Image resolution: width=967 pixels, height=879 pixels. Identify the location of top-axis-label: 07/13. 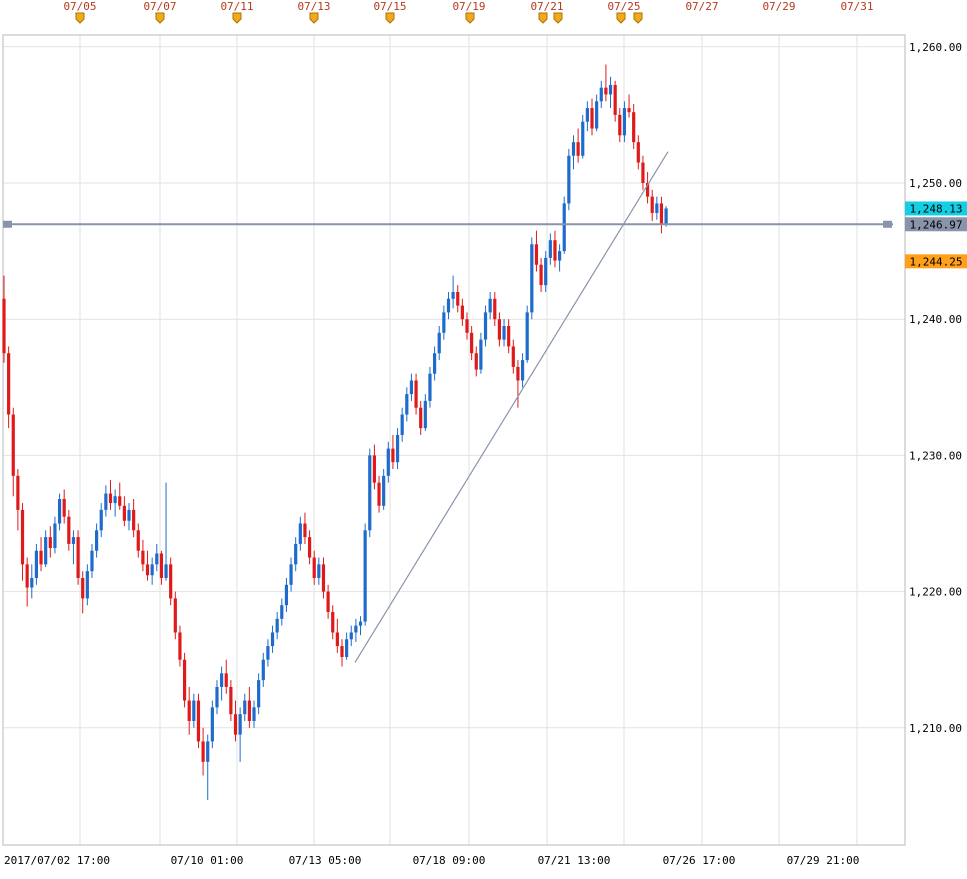
(313, 6).